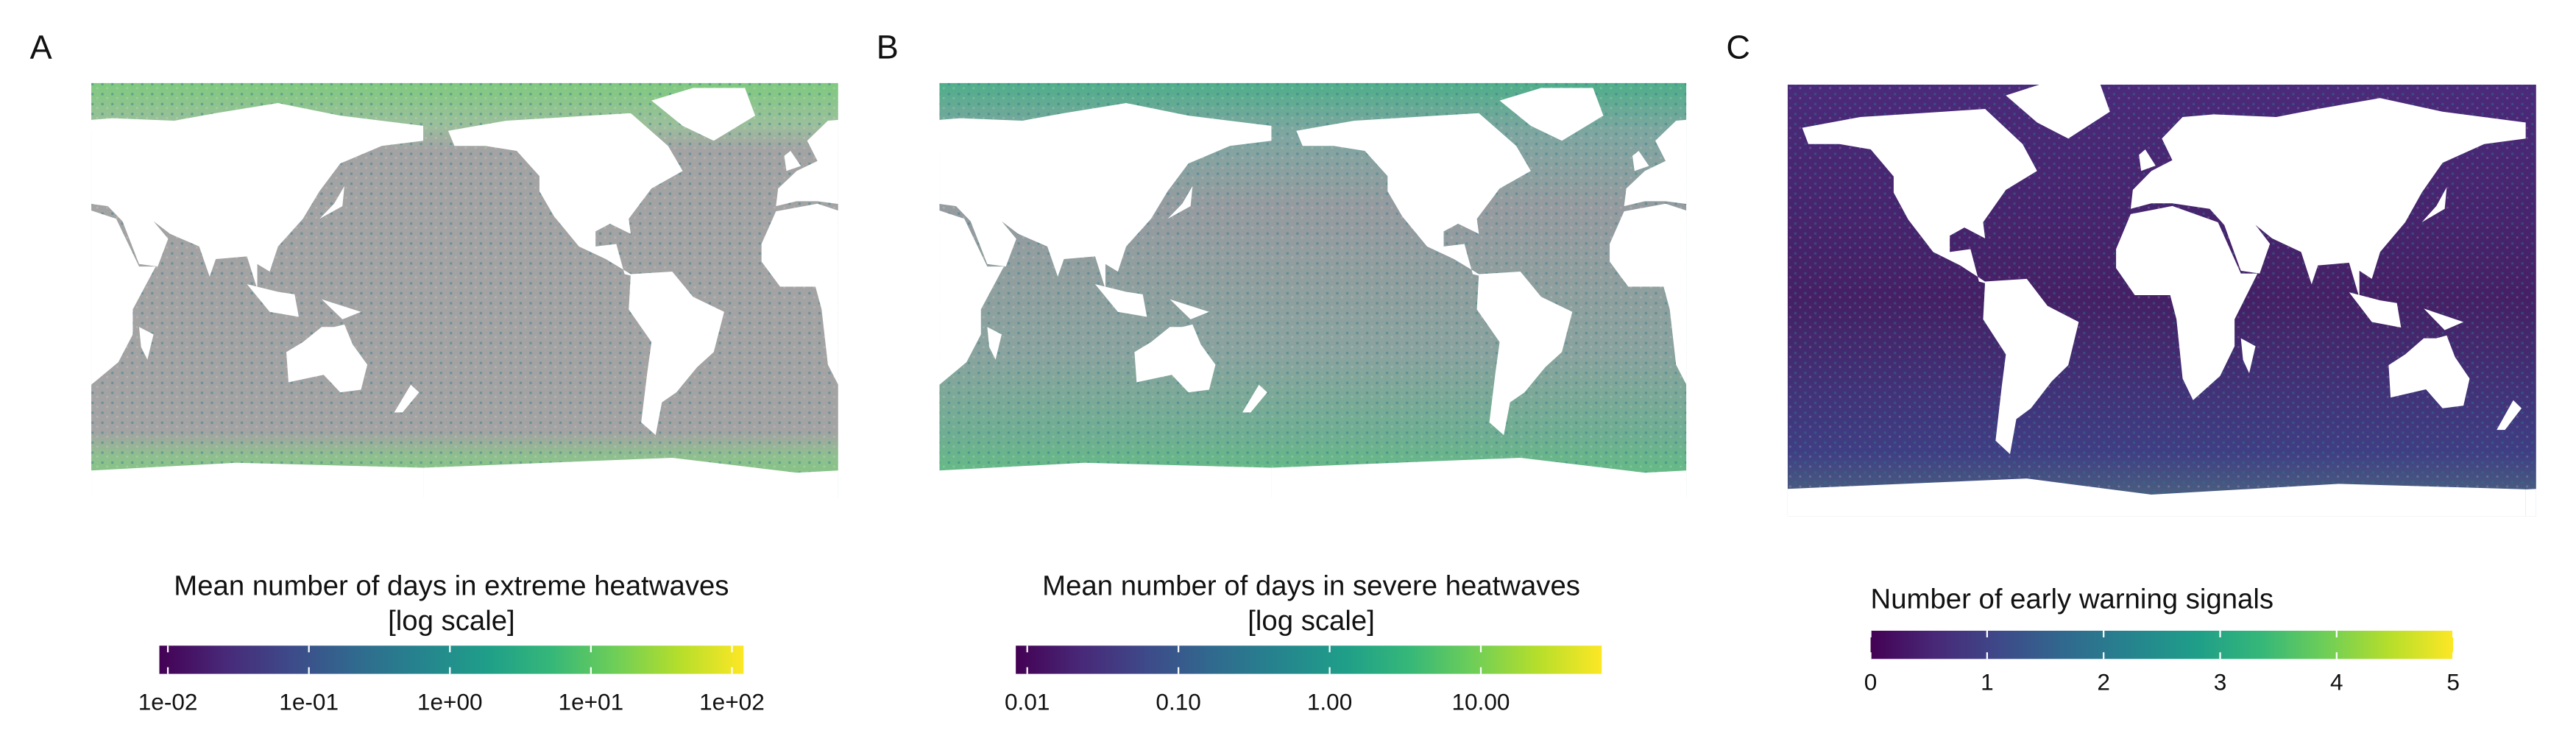 The image size is (2576, 736). I want to click on panel-label: A, so click(41, 47).